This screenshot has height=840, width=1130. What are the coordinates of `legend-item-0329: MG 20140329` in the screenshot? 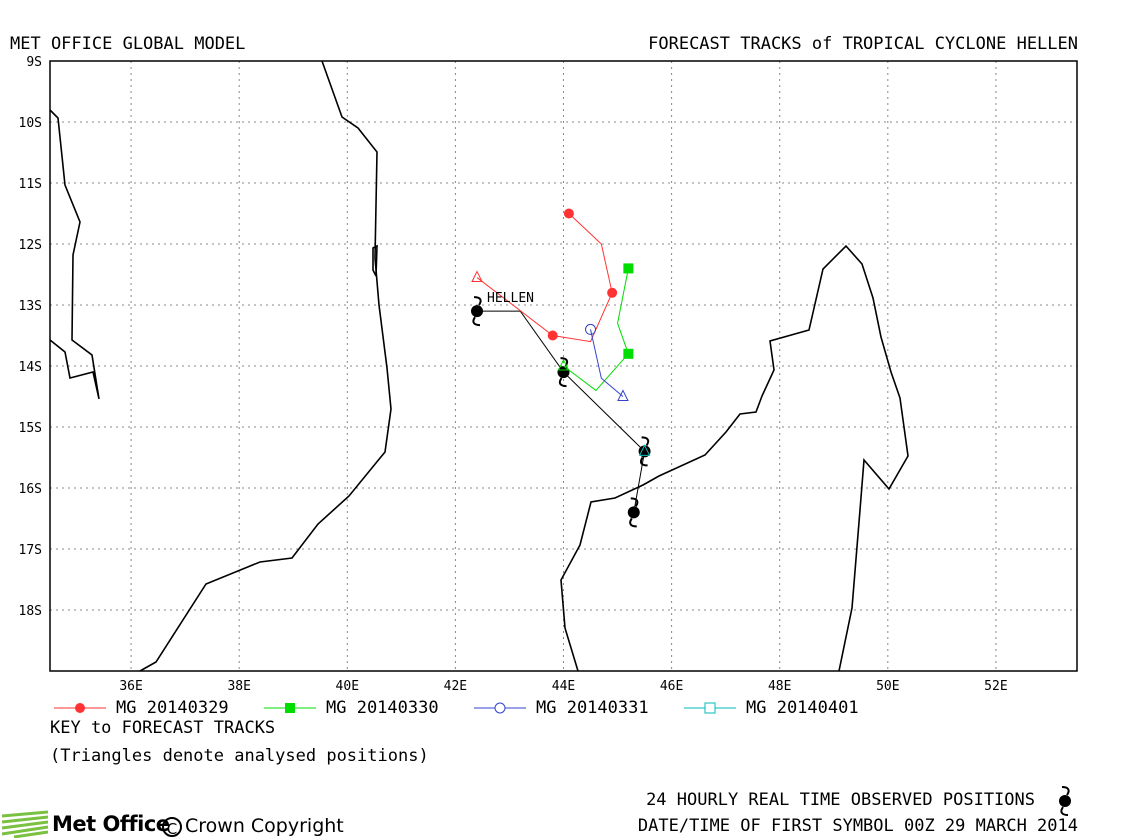 It's located at (140, 708).